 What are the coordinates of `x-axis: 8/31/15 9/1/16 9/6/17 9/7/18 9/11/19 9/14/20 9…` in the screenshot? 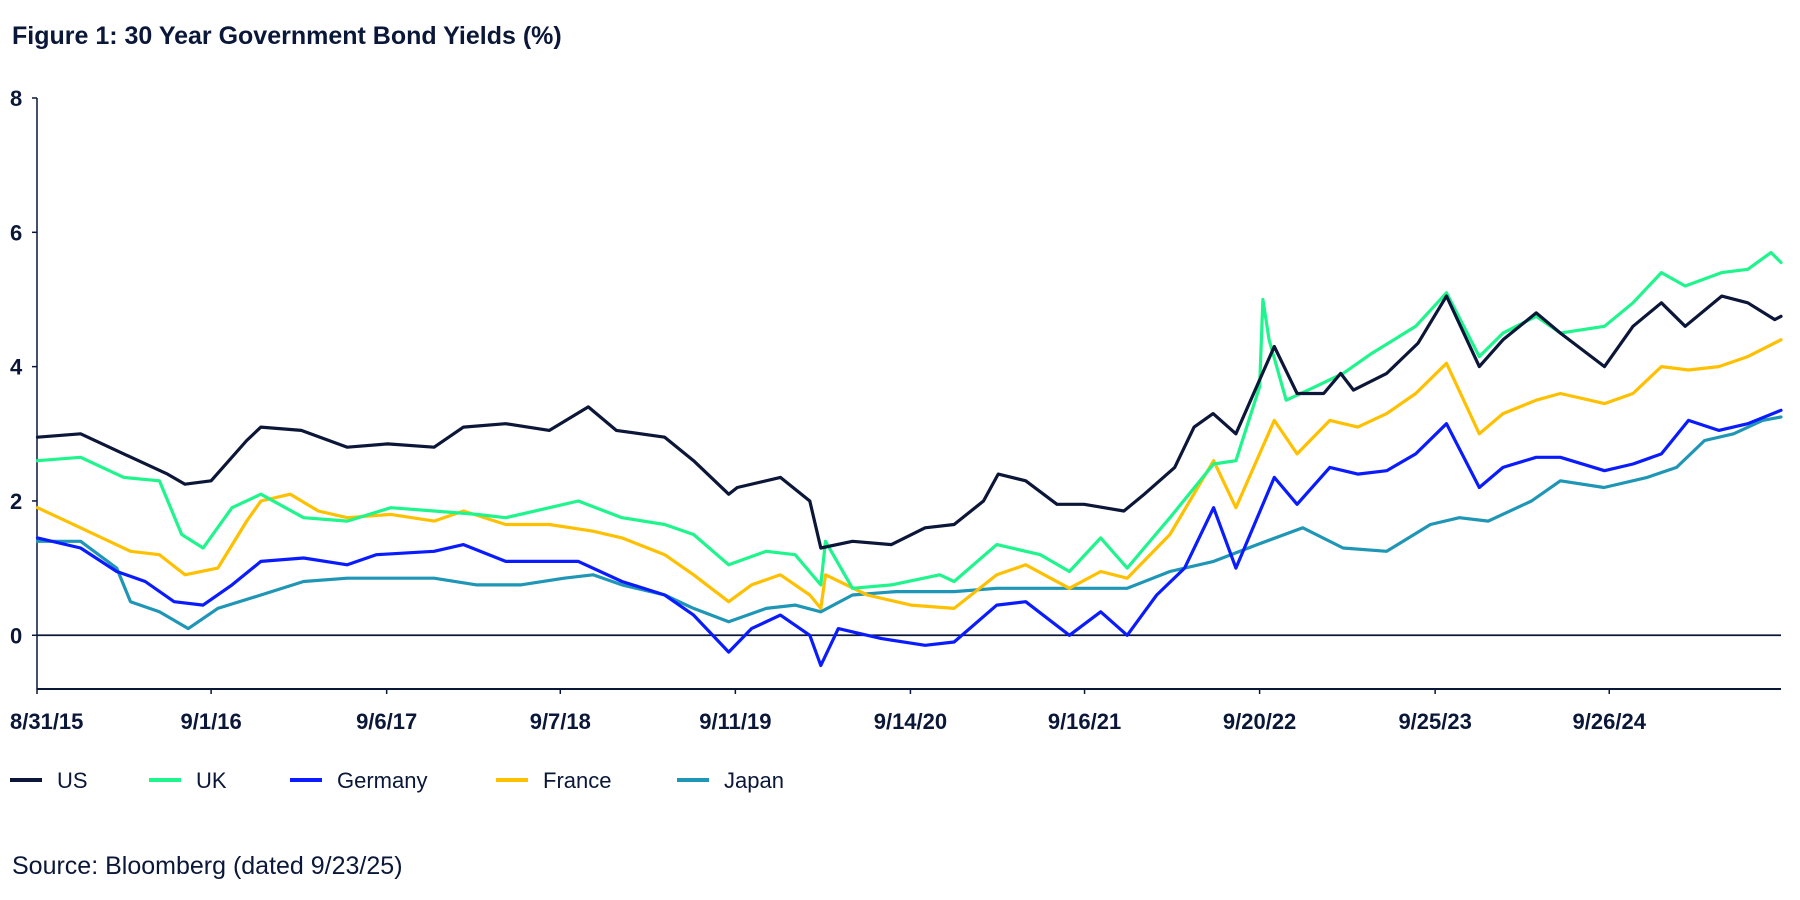 It's located at (895, 711).